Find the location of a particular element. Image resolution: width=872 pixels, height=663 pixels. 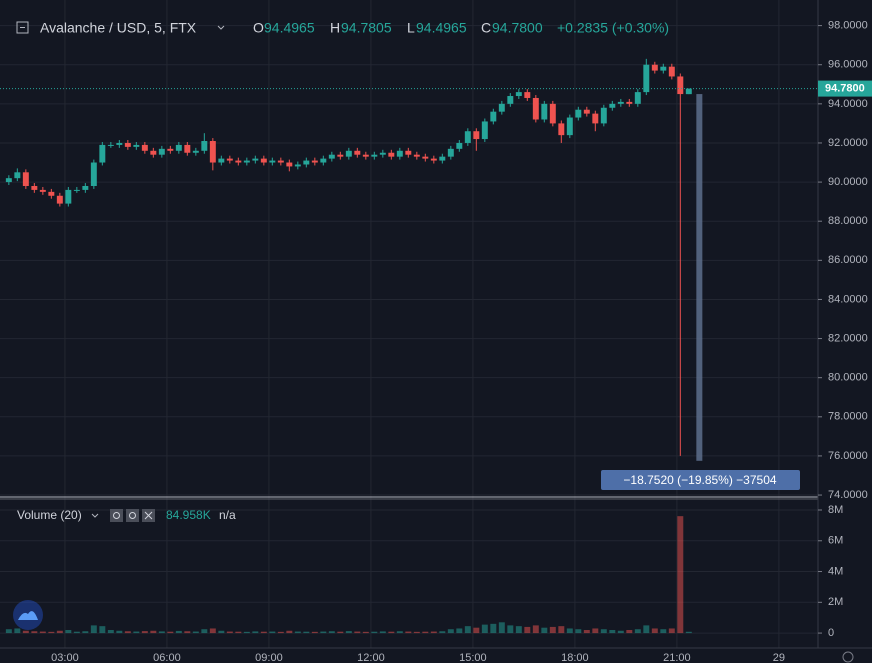

volume-tick-label: 4M is located at coordinates (835, 571).